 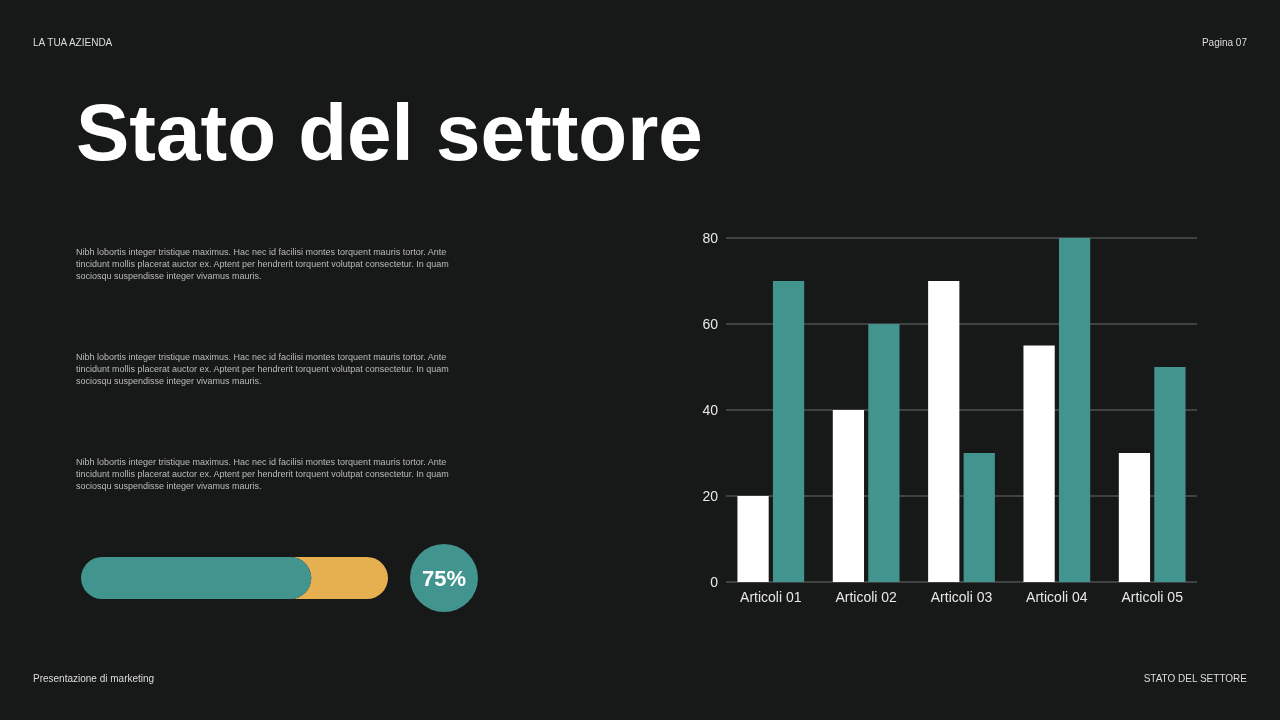 What do you see at coordinates (710, 324) in the screenshot?
I see `y-tick-label: 60` at bounding box center [710, 324].